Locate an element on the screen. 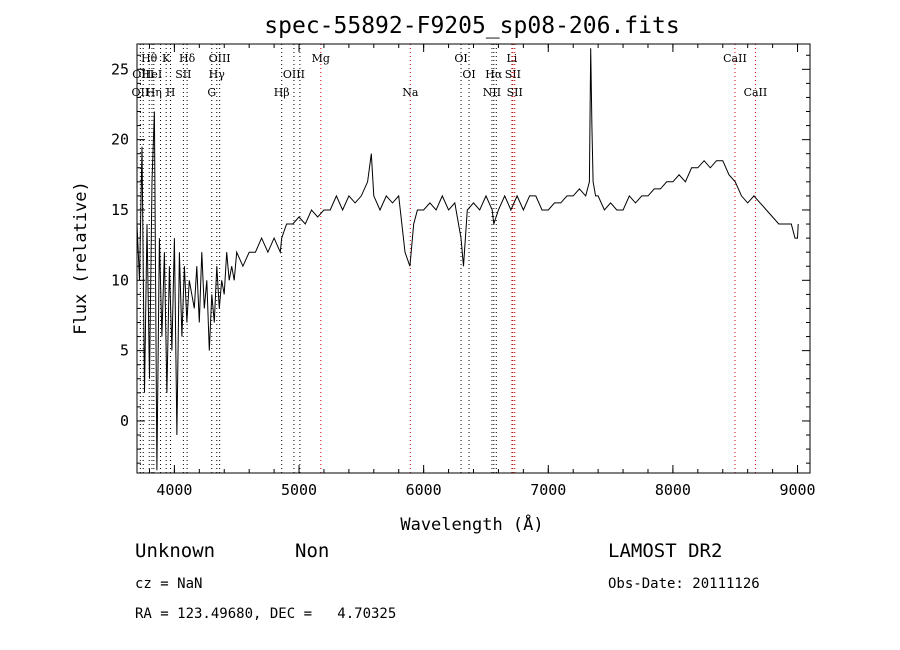  survey-label: LAMOST DR2 is located at coordinates (665, 551).